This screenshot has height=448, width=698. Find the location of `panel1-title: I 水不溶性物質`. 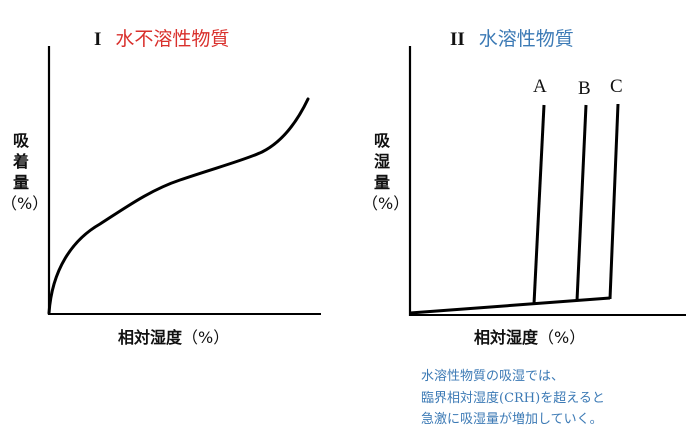

panel1-title: I 水不溶性物質 is located at coordinates (161, 37).